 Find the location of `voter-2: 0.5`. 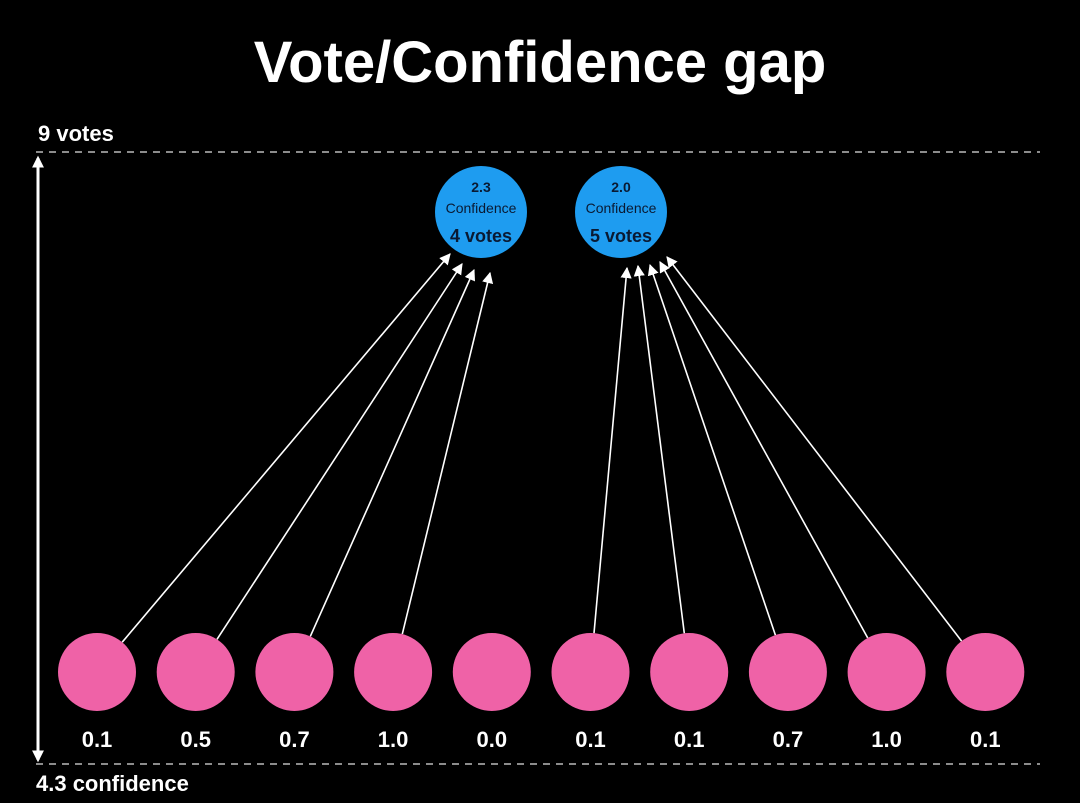

voter-2: 0.5 is located at coordinates (195, 692).